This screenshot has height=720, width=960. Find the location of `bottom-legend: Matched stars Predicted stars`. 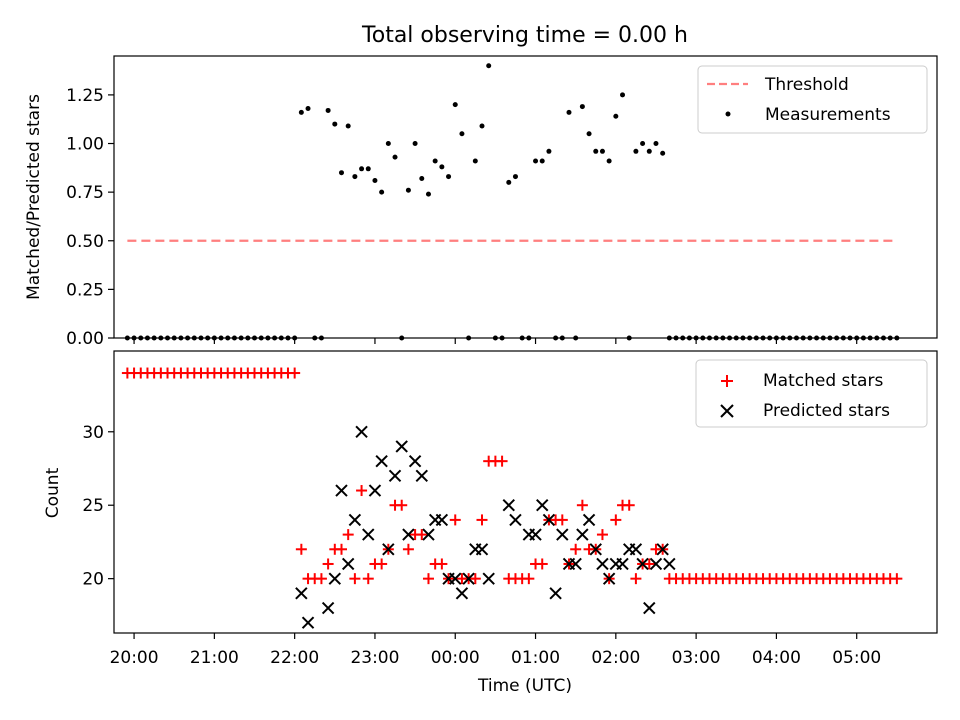

bottom-legend: Matched stars Predicted stars is located at coordinates (811, 393).